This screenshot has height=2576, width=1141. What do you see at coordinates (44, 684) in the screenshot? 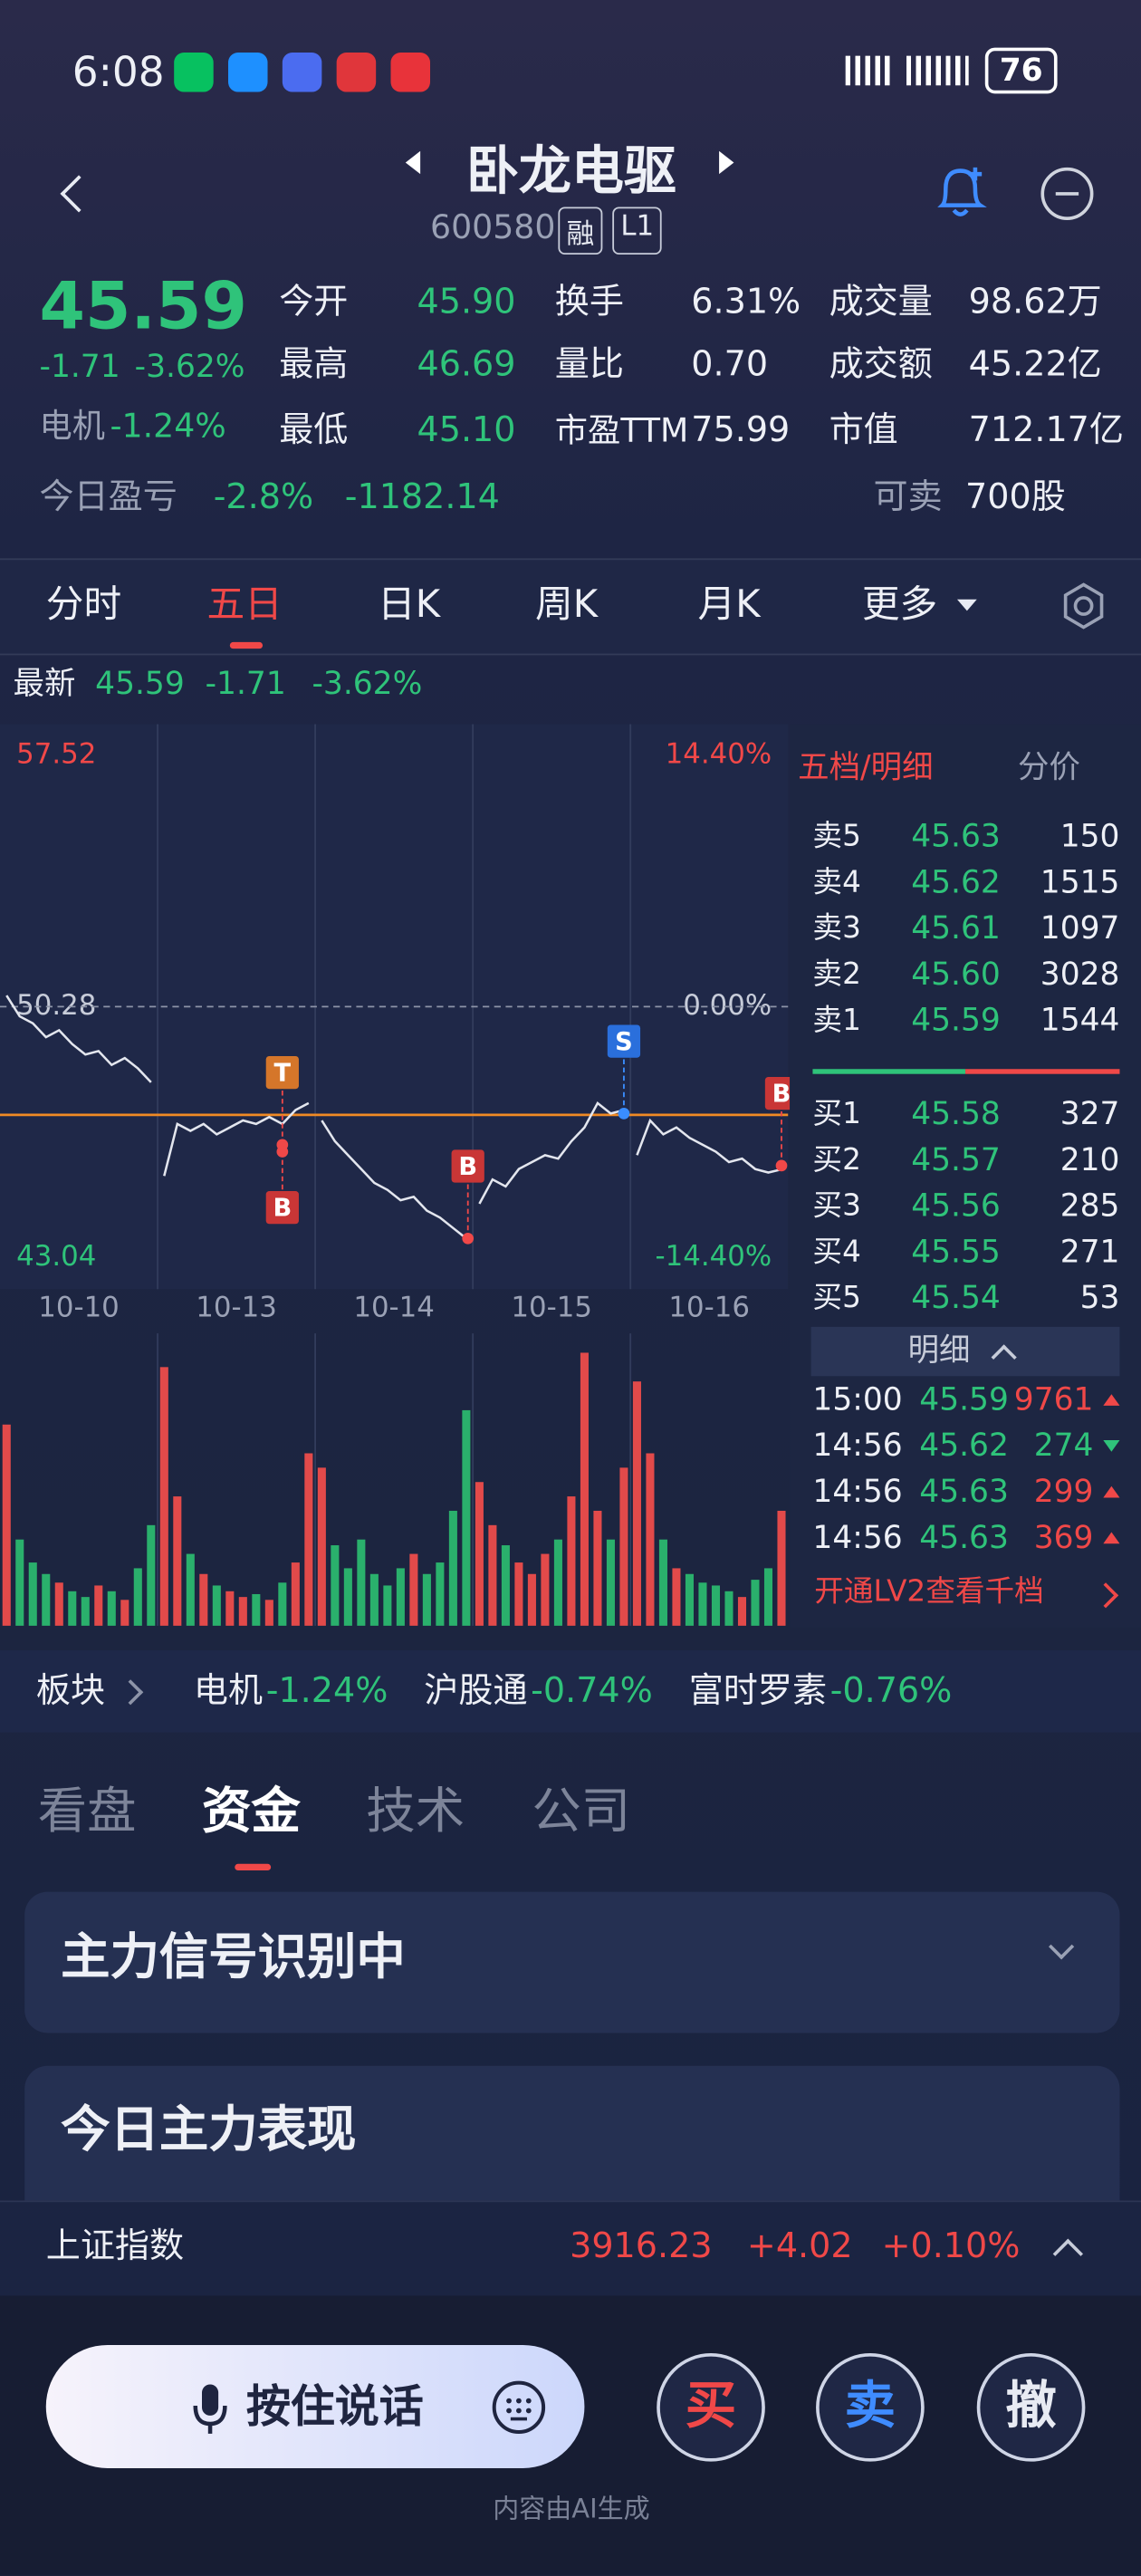
I see `latest-label: 最新` at bounding box center [44, 684].